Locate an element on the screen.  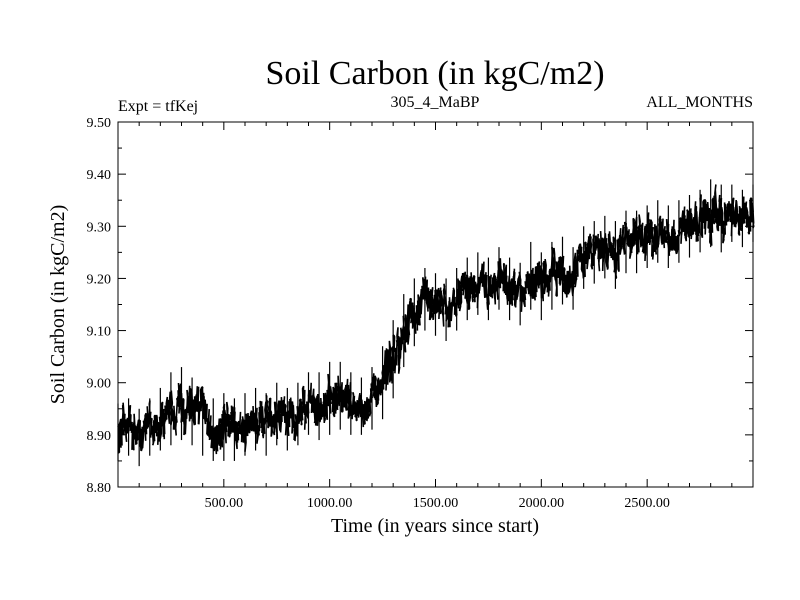
y-tick-label: 8.80 is located at coordinates (99, 488).